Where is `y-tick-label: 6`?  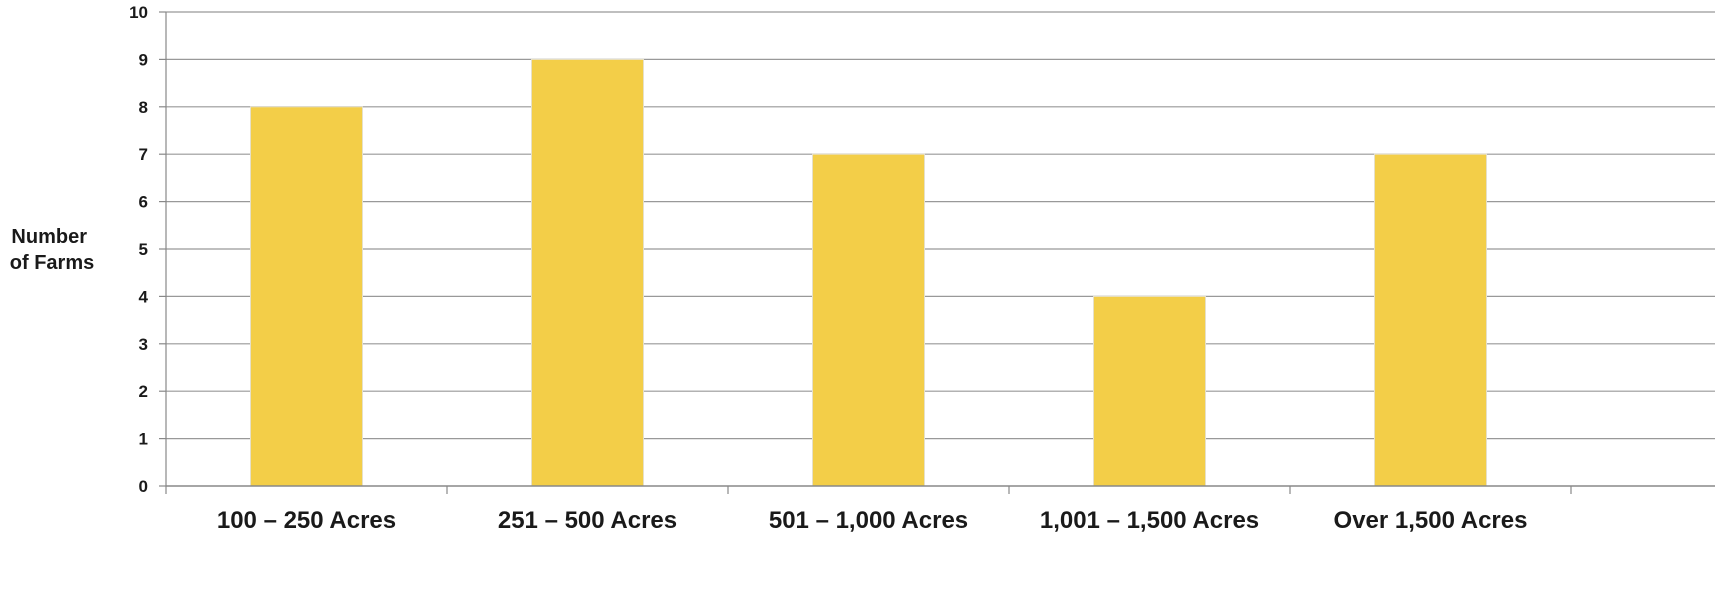
y-tick-label: 6 is located at coordinates (143, 202).